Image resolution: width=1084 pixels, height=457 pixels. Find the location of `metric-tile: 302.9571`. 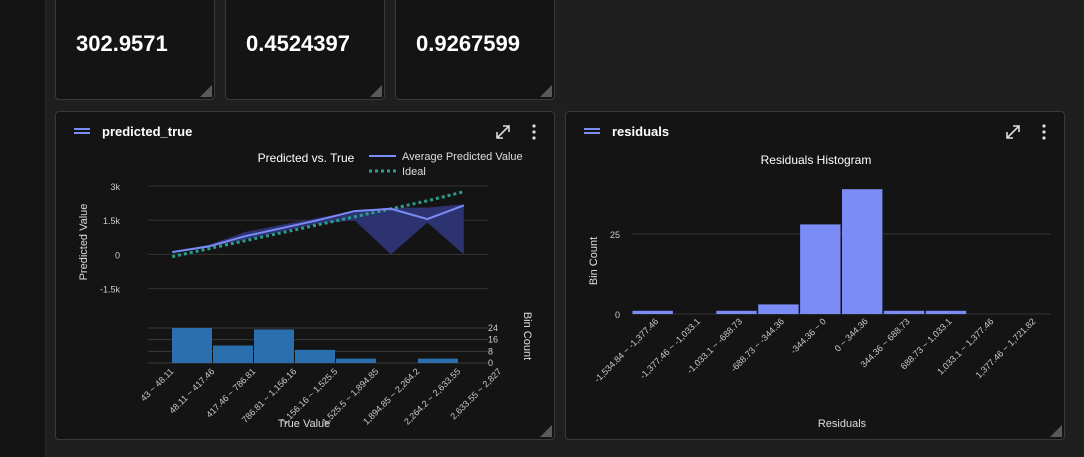

metric-tile: 302.9571 is located at coordinates (135, 50).